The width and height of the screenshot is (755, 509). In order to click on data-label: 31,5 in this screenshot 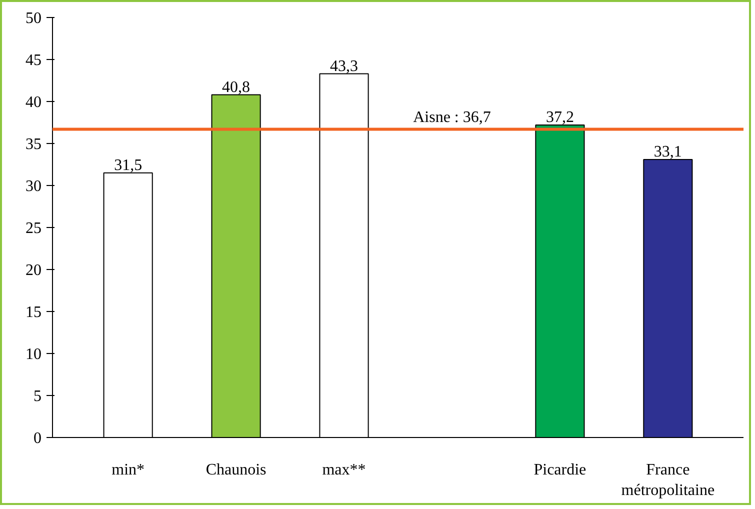, I will do `click(128, 165)`.